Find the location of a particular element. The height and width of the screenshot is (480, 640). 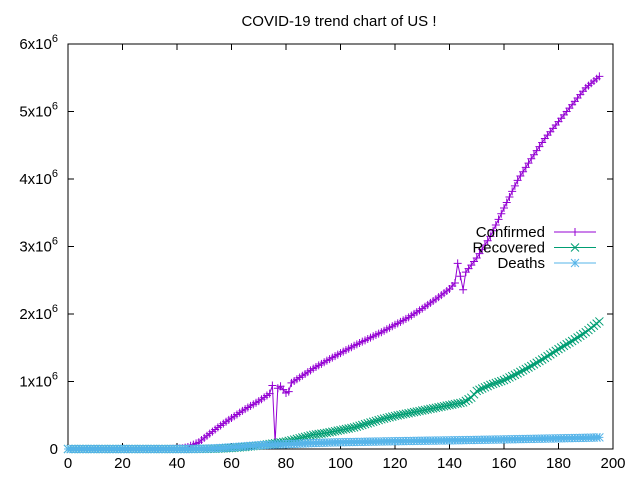

x-tick-label: 200 is located at coordinates (612, 463).